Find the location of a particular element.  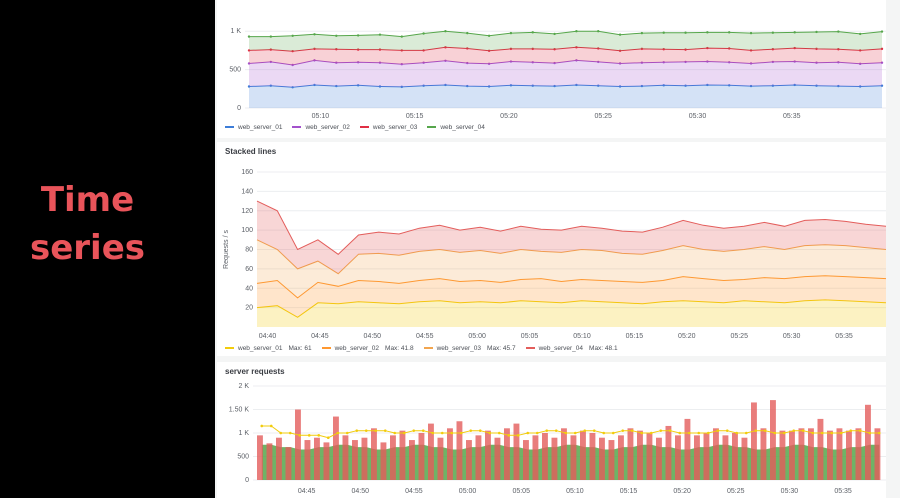

legend-item-web_server_01: web_server_01 Max: 61 is located at coordinates (268, 348).